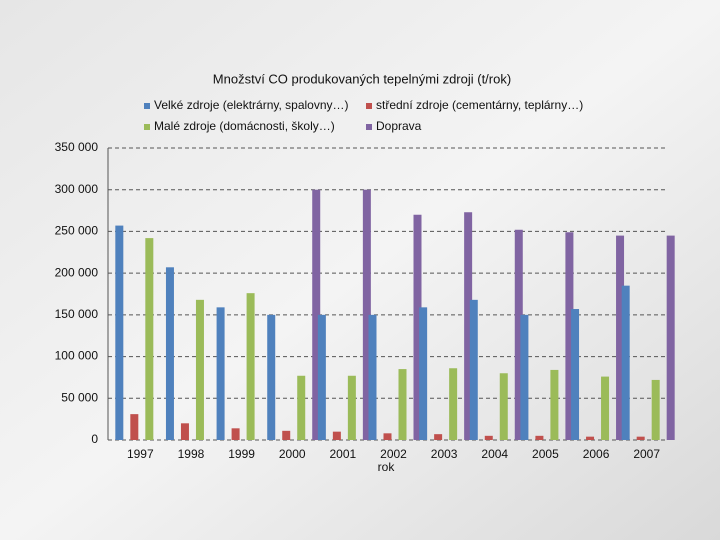 This screenshot has height=540, width=720. Describe the element at coordinates (494, 454) in the screenshot. I see `x-tick-label: 2004` at that location.